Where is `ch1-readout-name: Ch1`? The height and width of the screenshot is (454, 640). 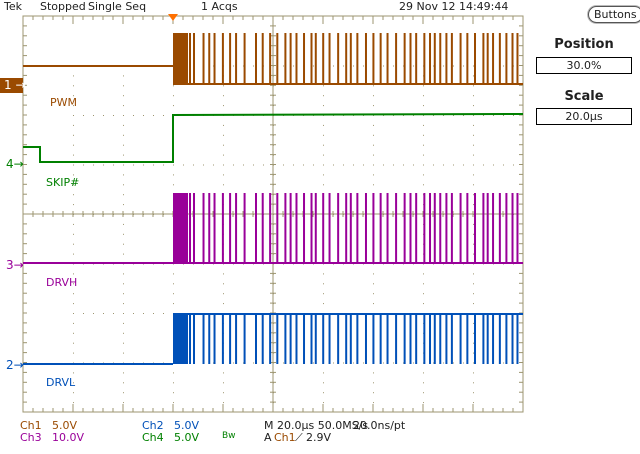
ch1-readout-name: Ch1 is located at coordinates (31, 425).